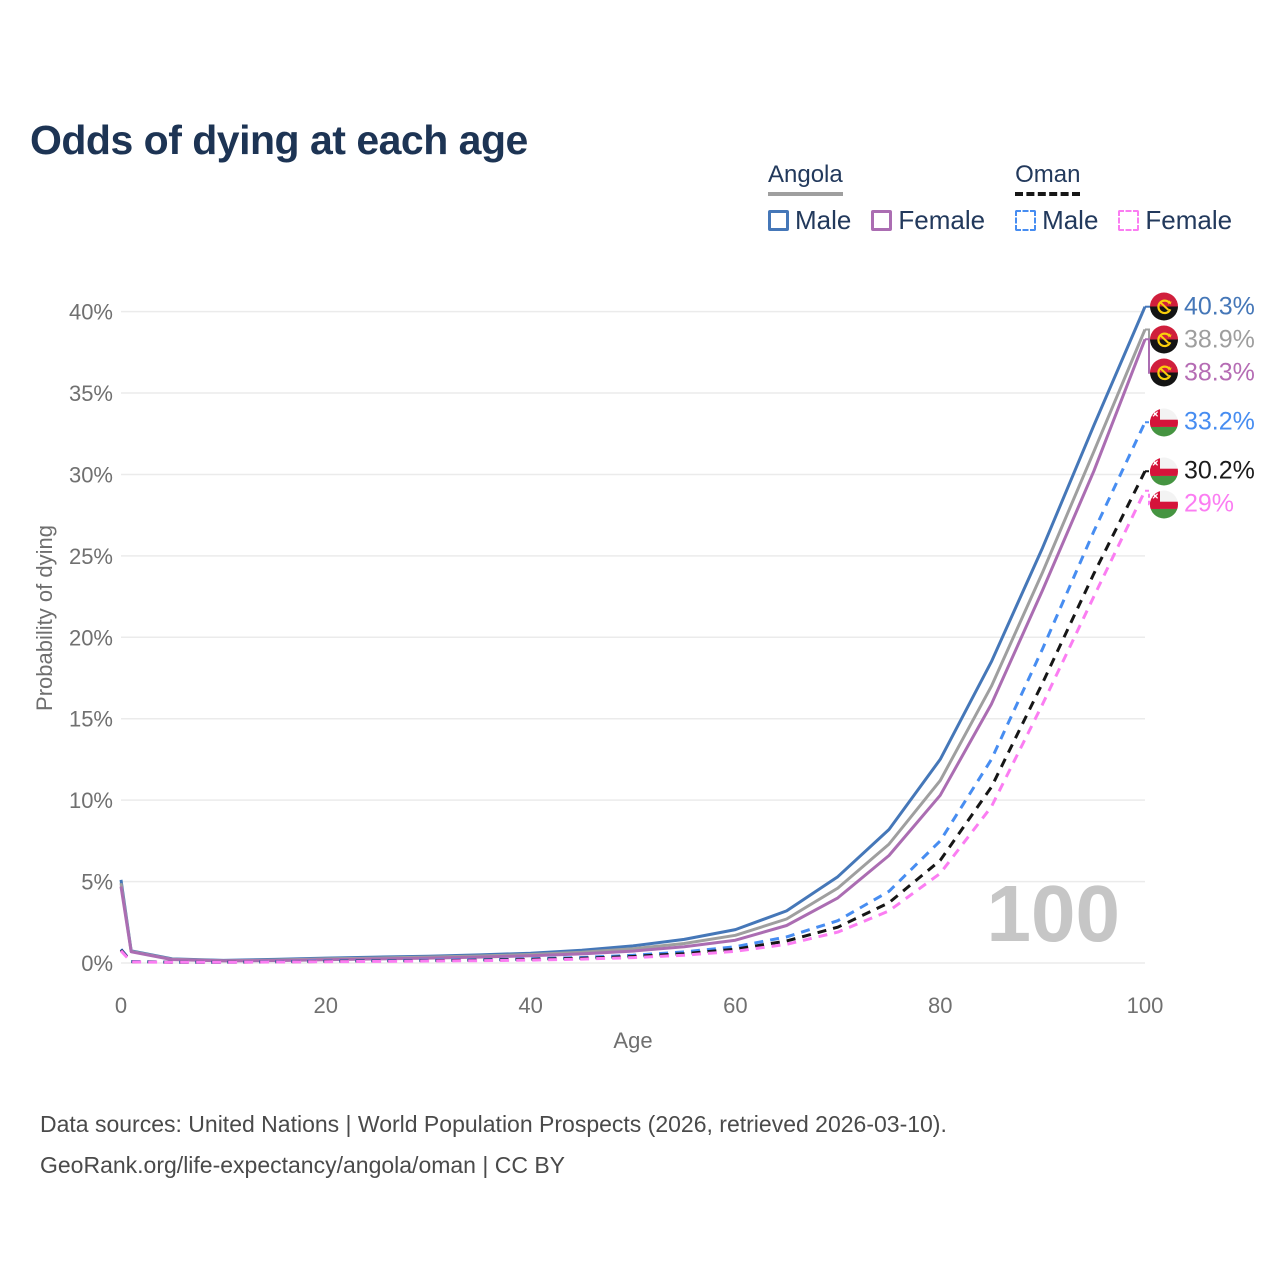  I want to click on y-tick-label: 0%, so click(97, 963).